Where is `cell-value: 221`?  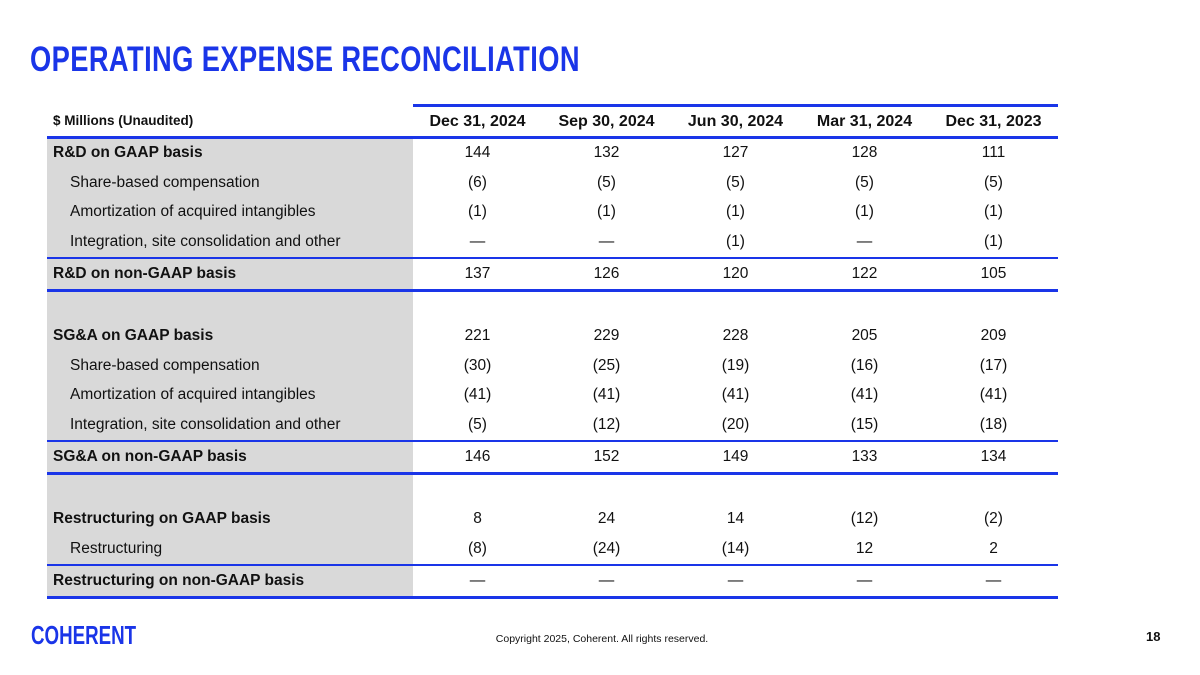 cell-value: 221 is located at coordinates (477, 336).